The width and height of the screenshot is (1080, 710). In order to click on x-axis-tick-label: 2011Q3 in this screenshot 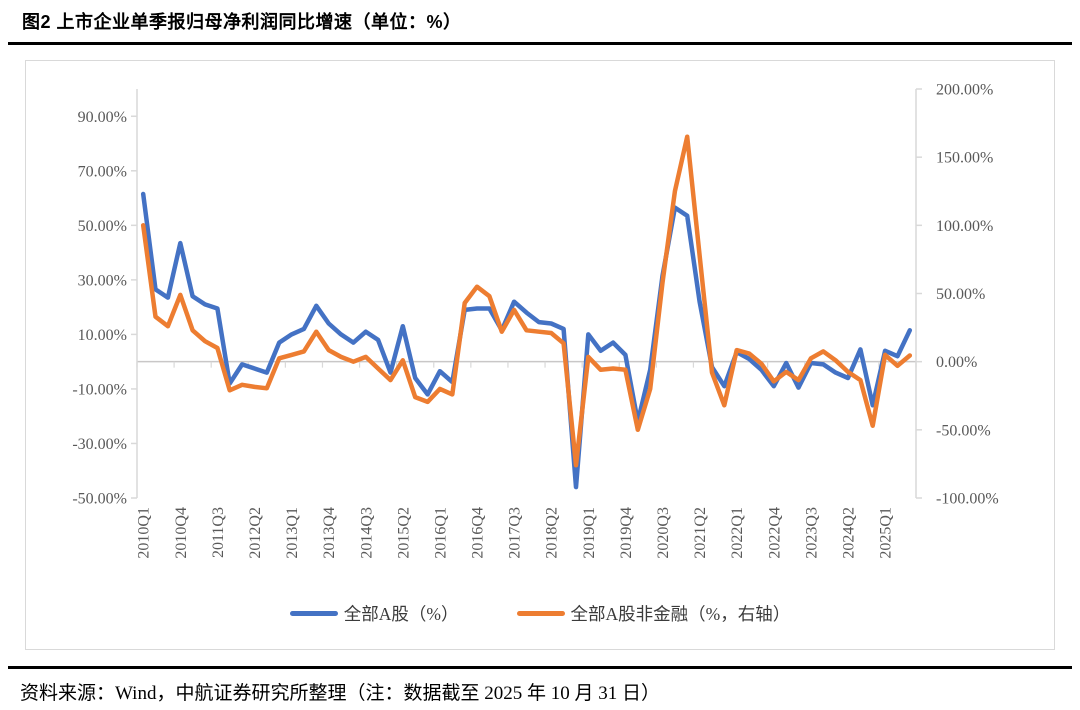, I will do `click(218, 532)`.